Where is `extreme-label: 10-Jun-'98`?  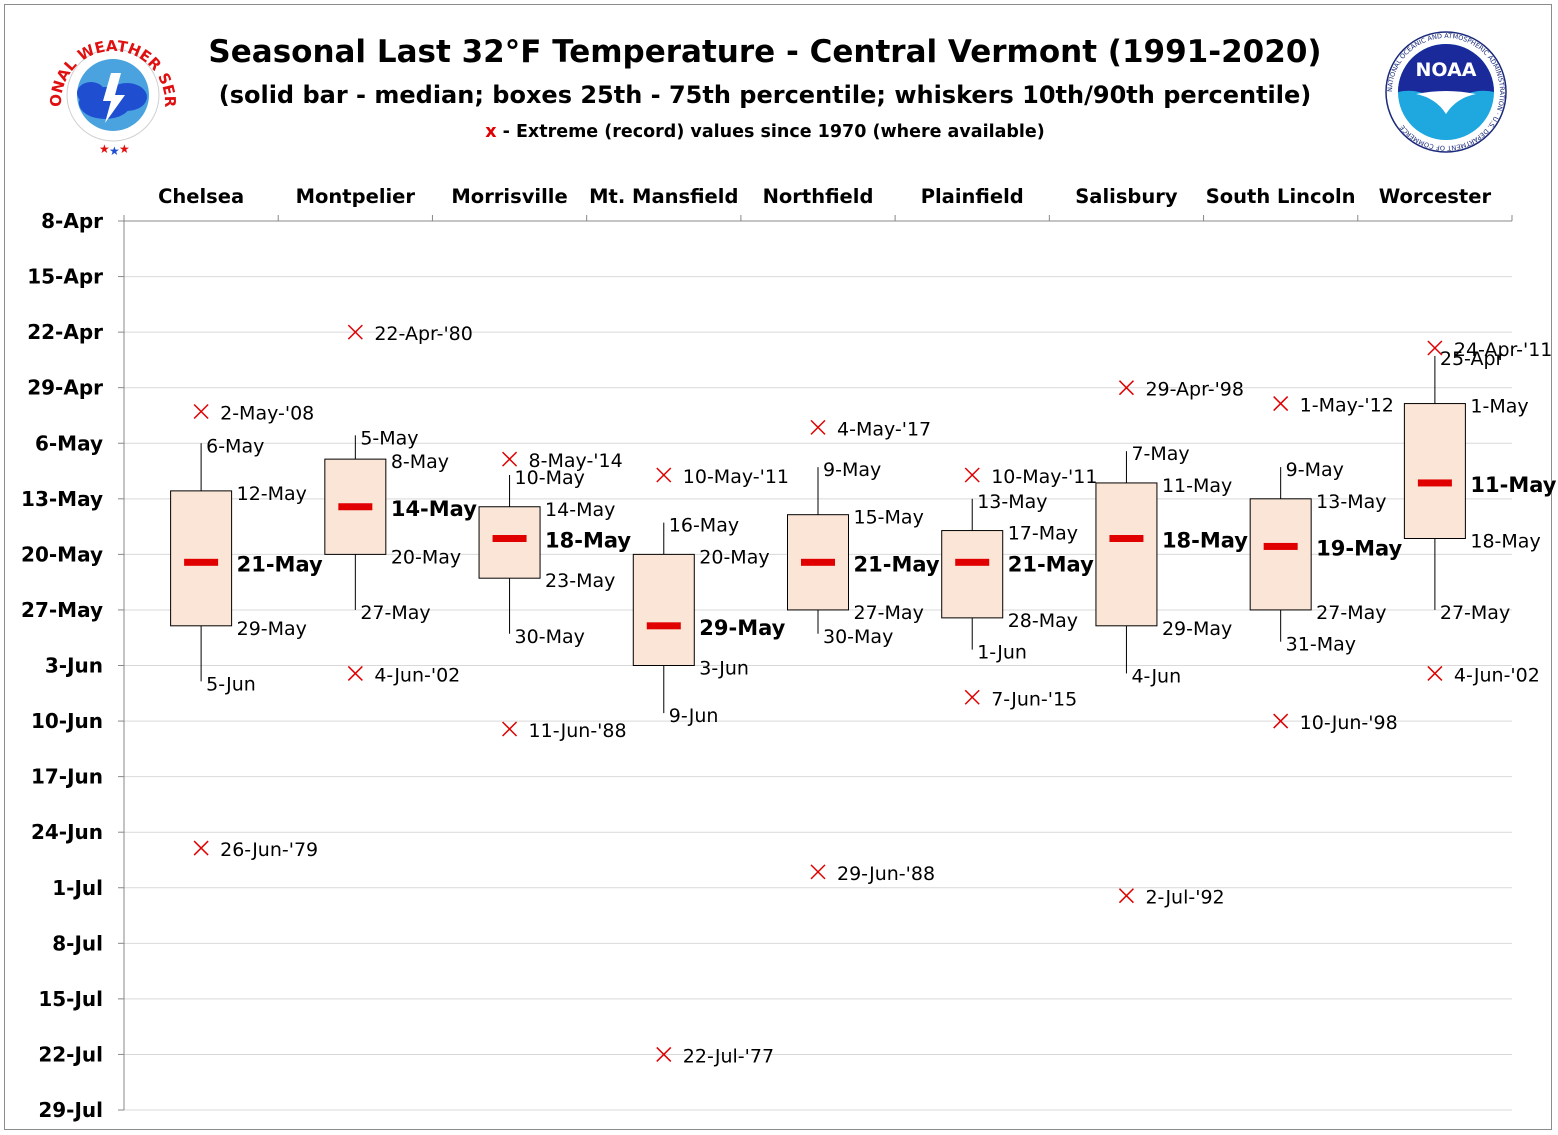 extreme-label: 10-Jun-'98 is located at coordinates (1349, 723).